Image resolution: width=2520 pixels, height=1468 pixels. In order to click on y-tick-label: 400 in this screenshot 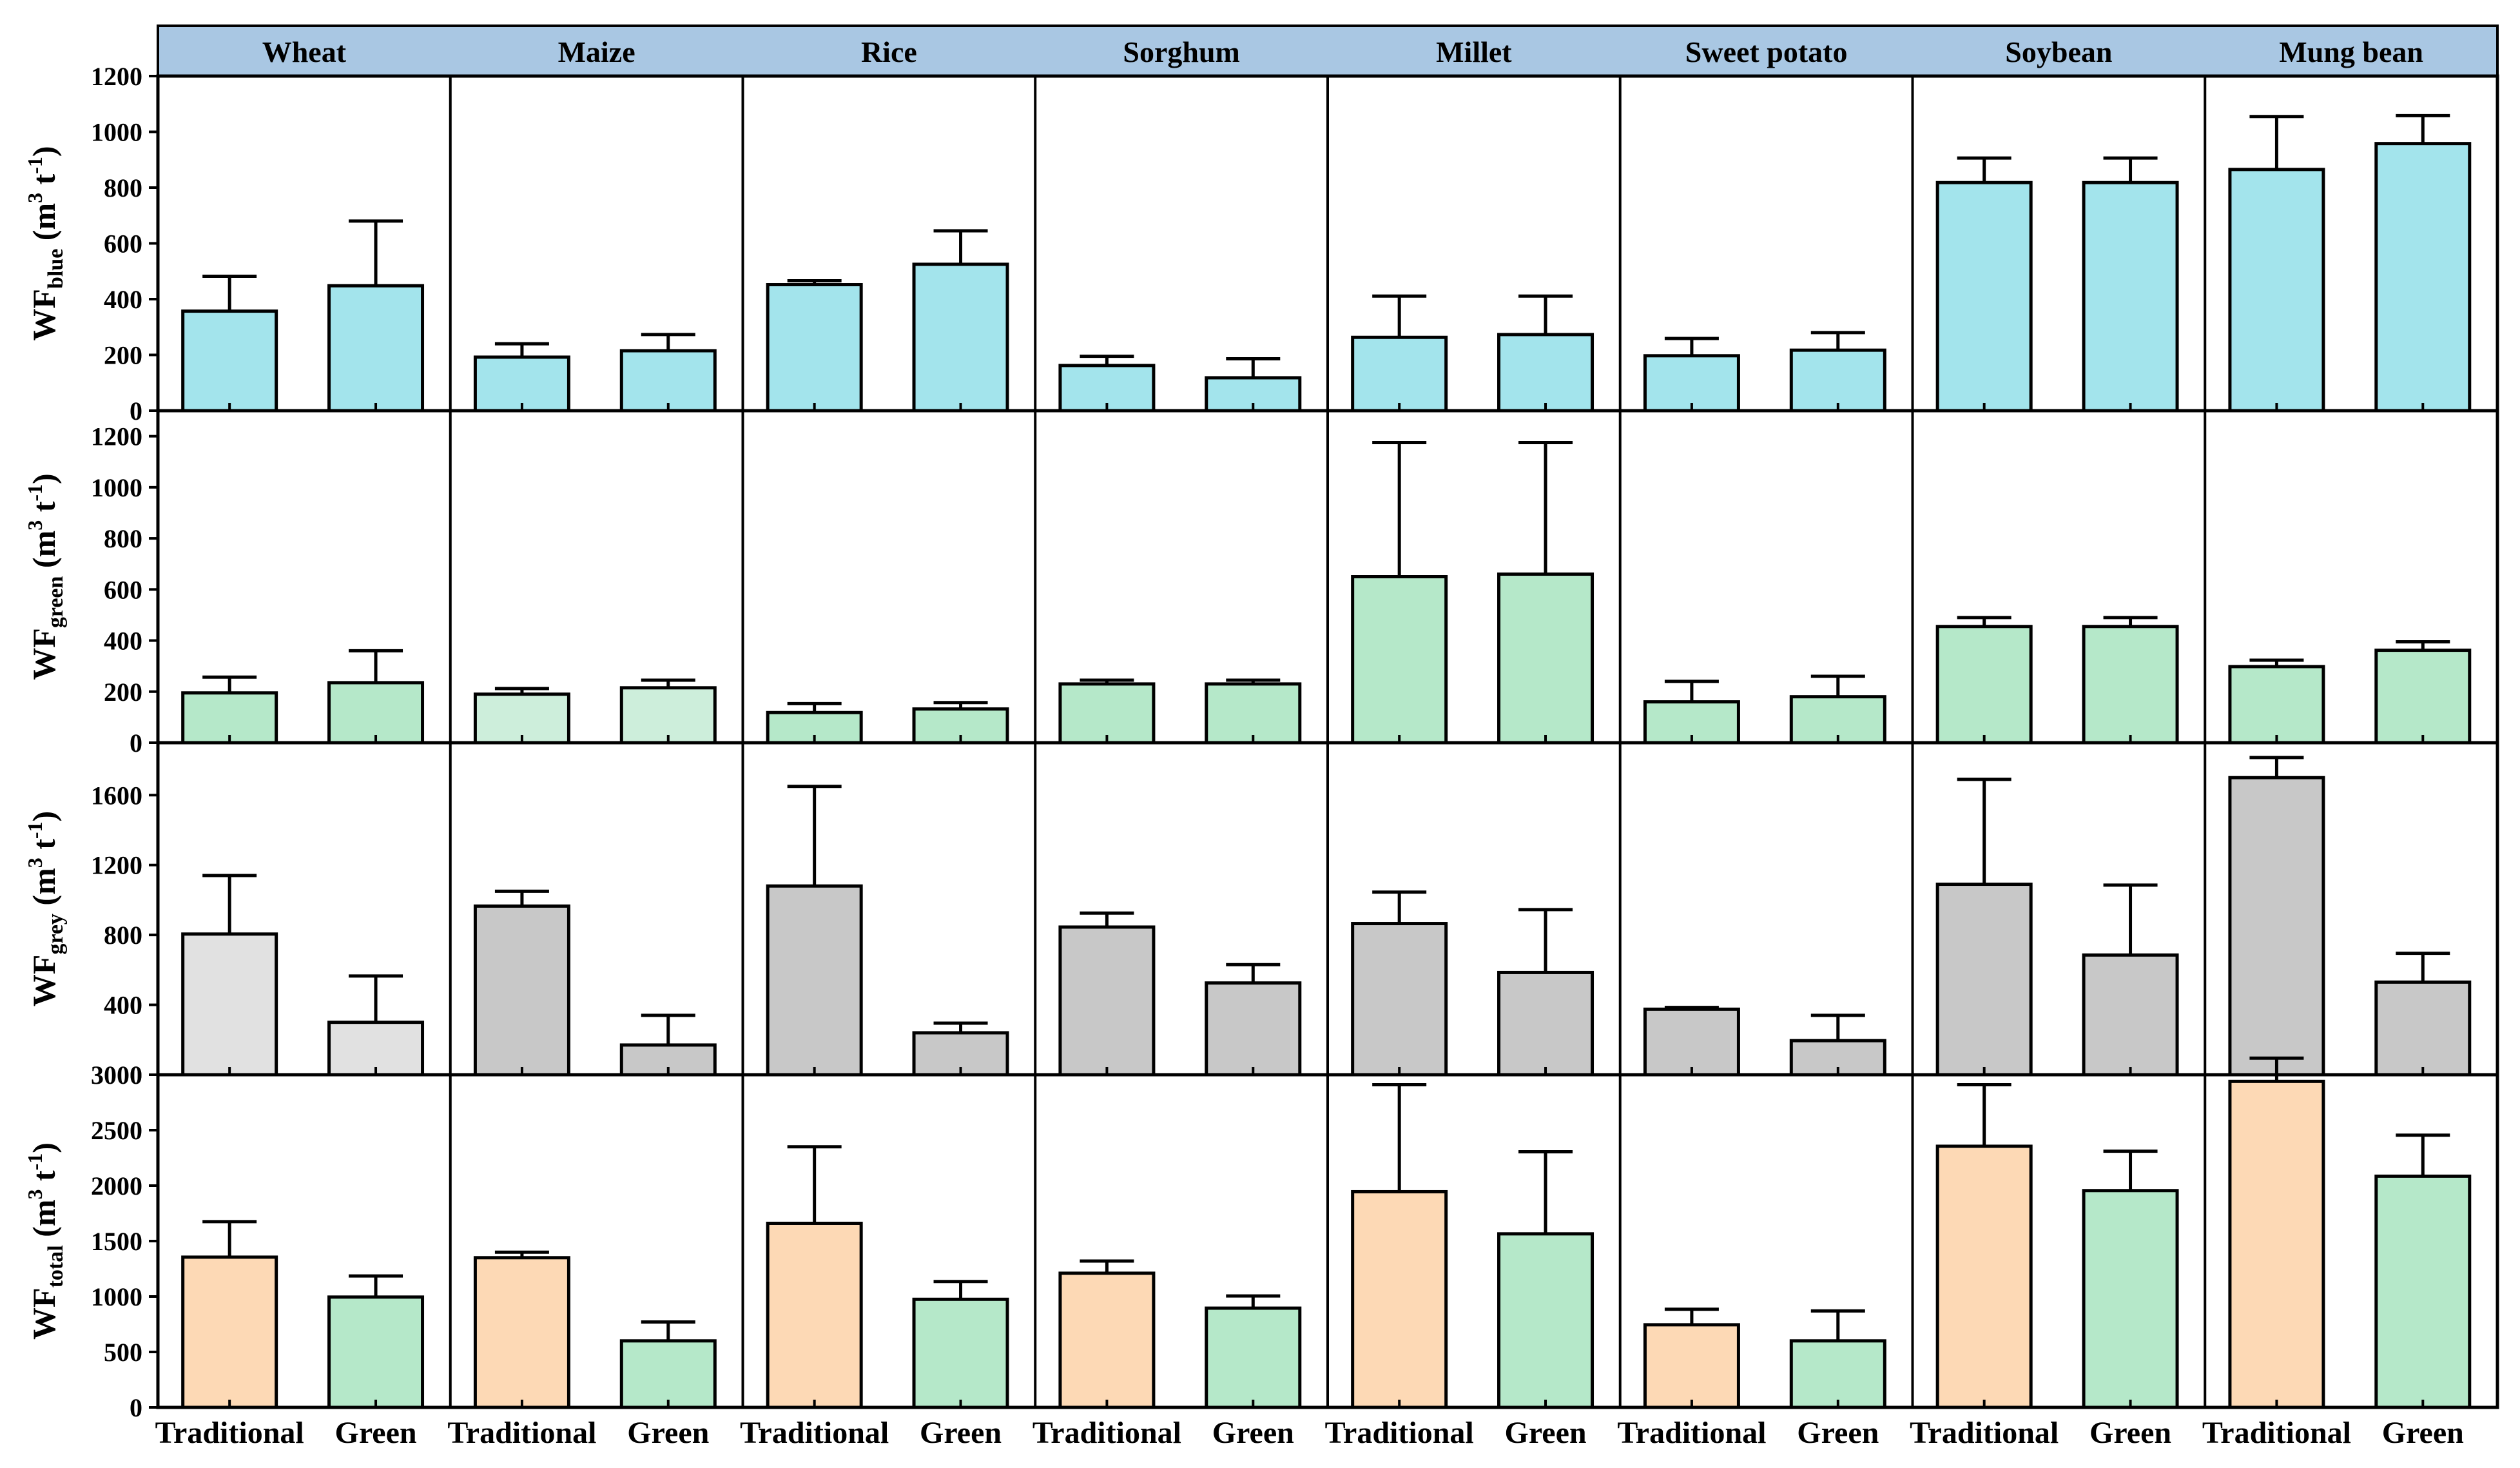, I will do `click(123, 641)`.